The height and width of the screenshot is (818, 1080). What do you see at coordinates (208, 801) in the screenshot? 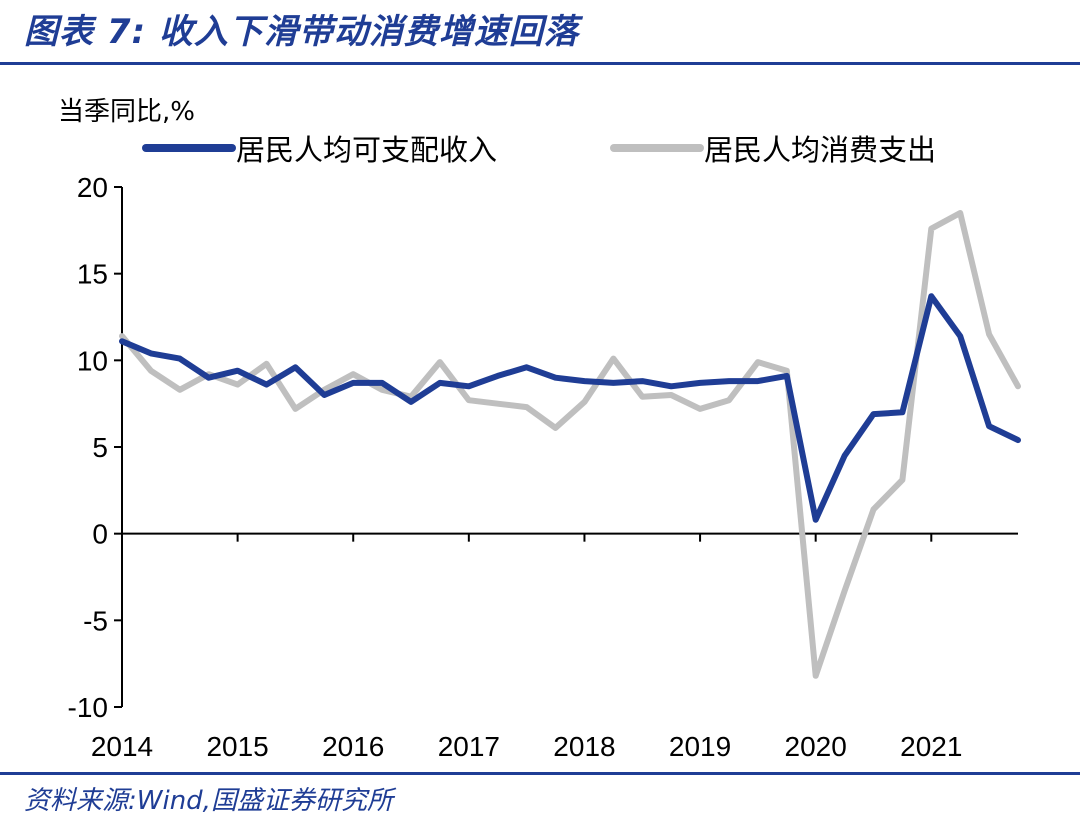
I see `source-note: 资料来源:Wind,国盛证券研究所` at bounding box center [208, 801].